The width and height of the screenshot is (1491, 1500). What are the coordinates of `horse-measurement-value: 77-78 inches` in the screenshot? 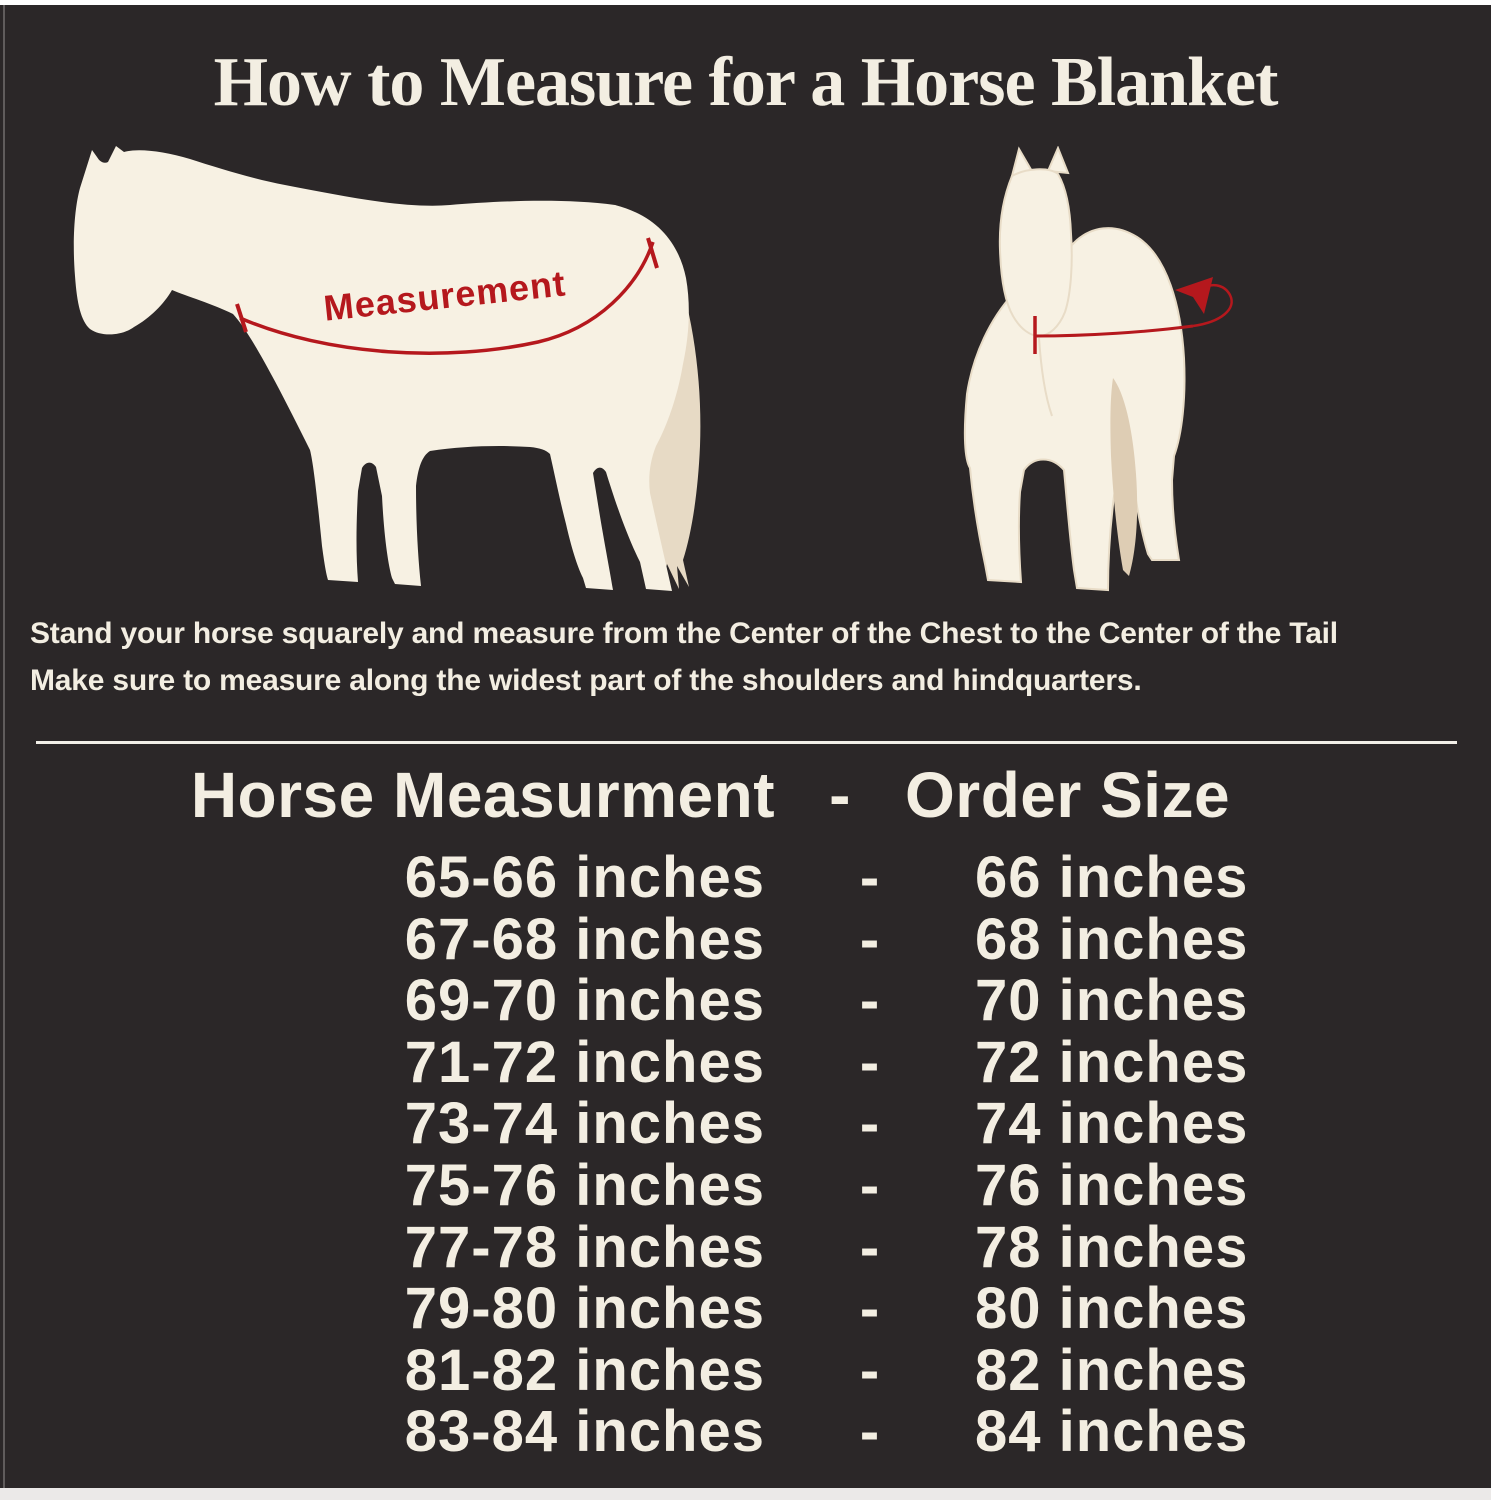 It's located at (584, 1247).